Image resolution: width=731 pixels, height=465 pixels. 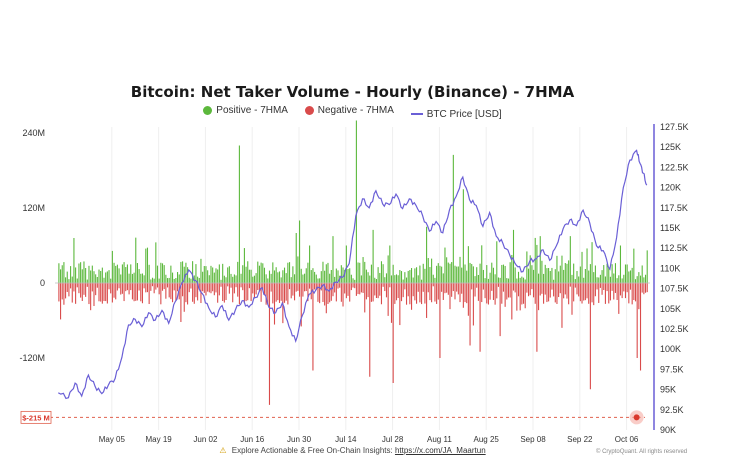 I want to click on legend-item-negative: Negative - 7HMA, so click(x=349, y=110).